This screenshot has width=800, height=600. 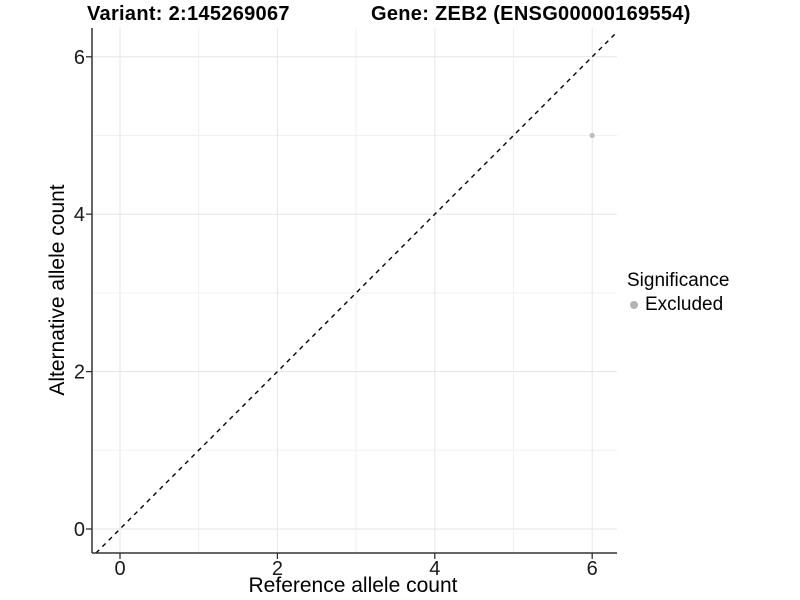 I want to click on y-axis-title: Alternative allele count, so click(x=57, y=290).